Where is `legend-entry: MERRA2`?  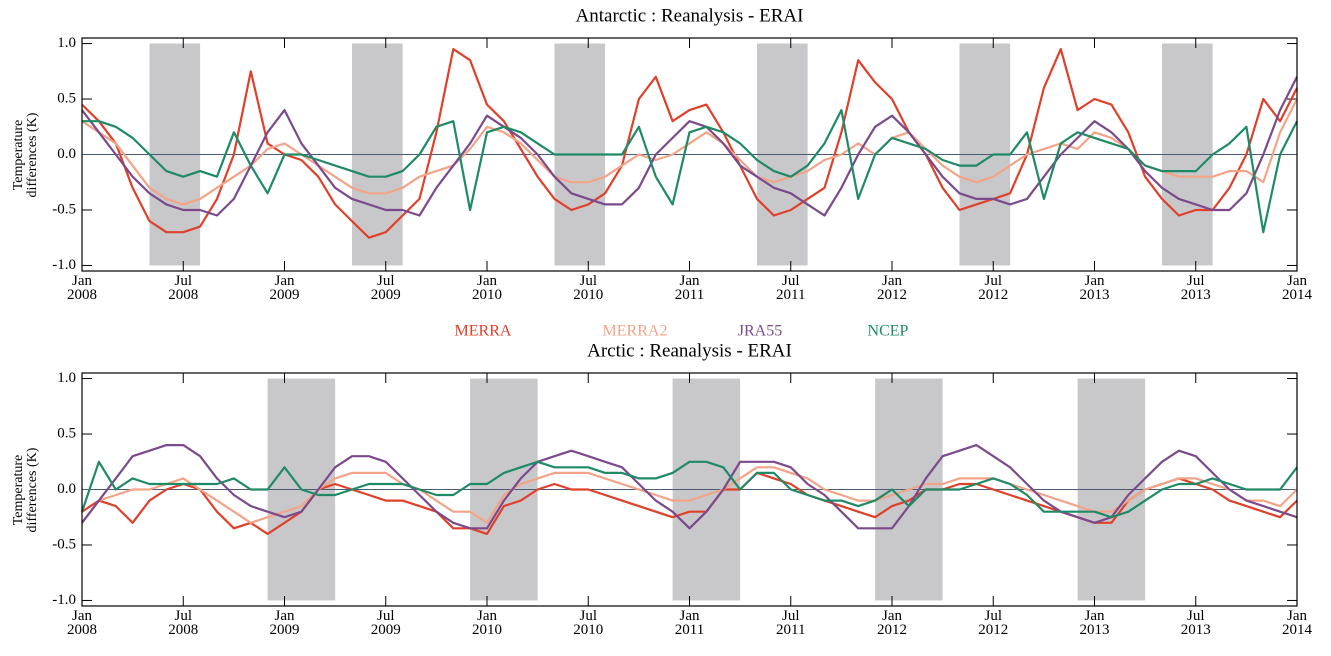
legend-entry: MERRA2 is located at coordinates (635, 331).